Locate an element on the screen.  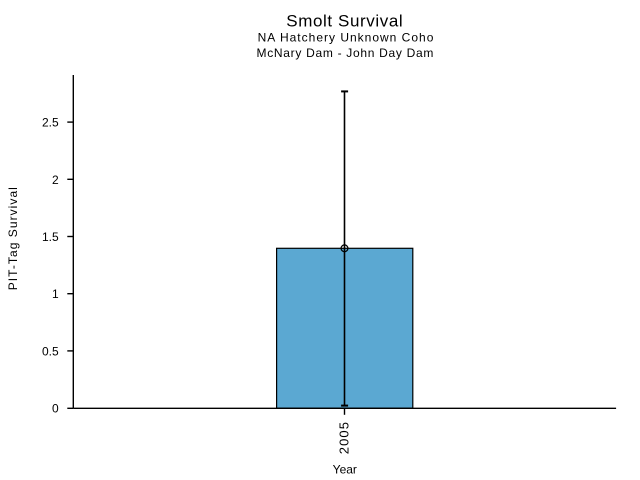
svg-text: Year is located at coordinates (345, 470).